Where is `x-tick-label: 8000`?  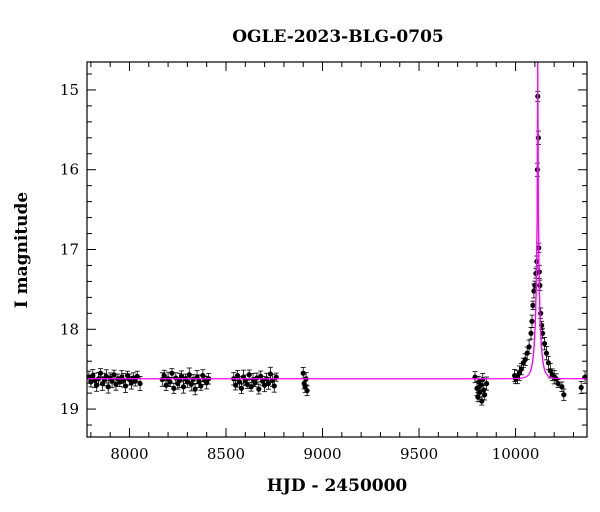
x-tick-label: 8000 is located at coordinates (129, 454).